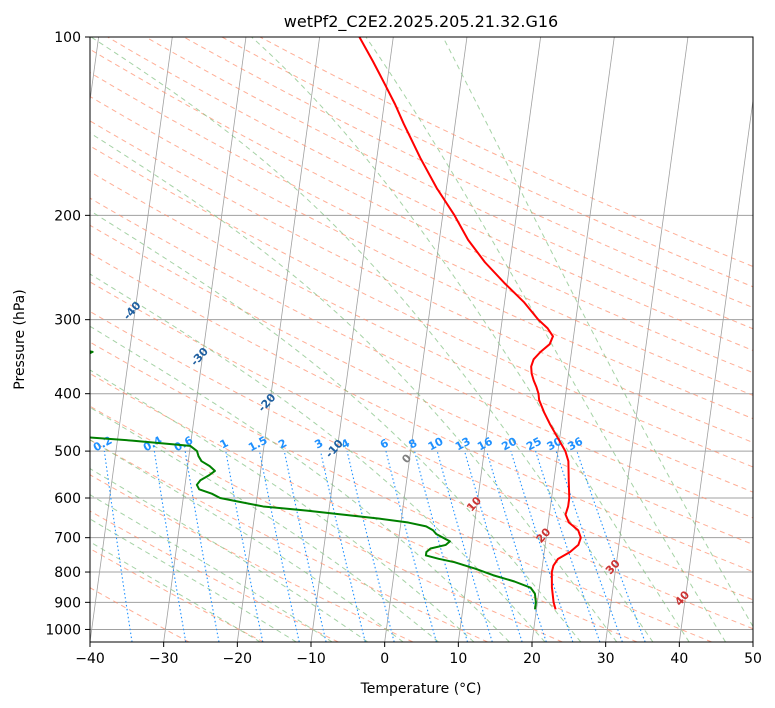 Image resolution: width=775 pixels, height=708 pixels. Describe the element at coordinates (406, 458) in the screenshot. I see `zero-isotherm-label: 0` at that location.